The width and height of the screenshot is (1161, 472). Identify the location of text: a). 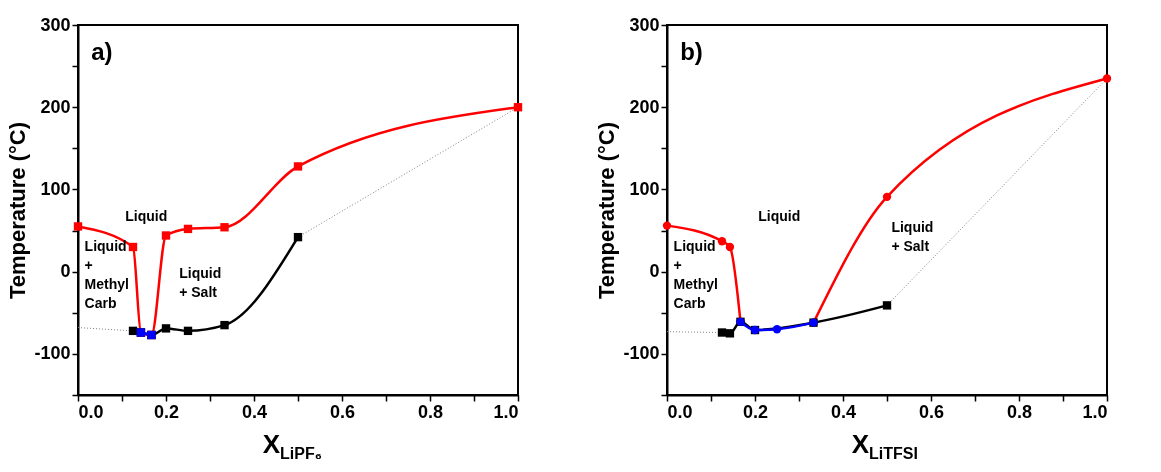
(102, 51).